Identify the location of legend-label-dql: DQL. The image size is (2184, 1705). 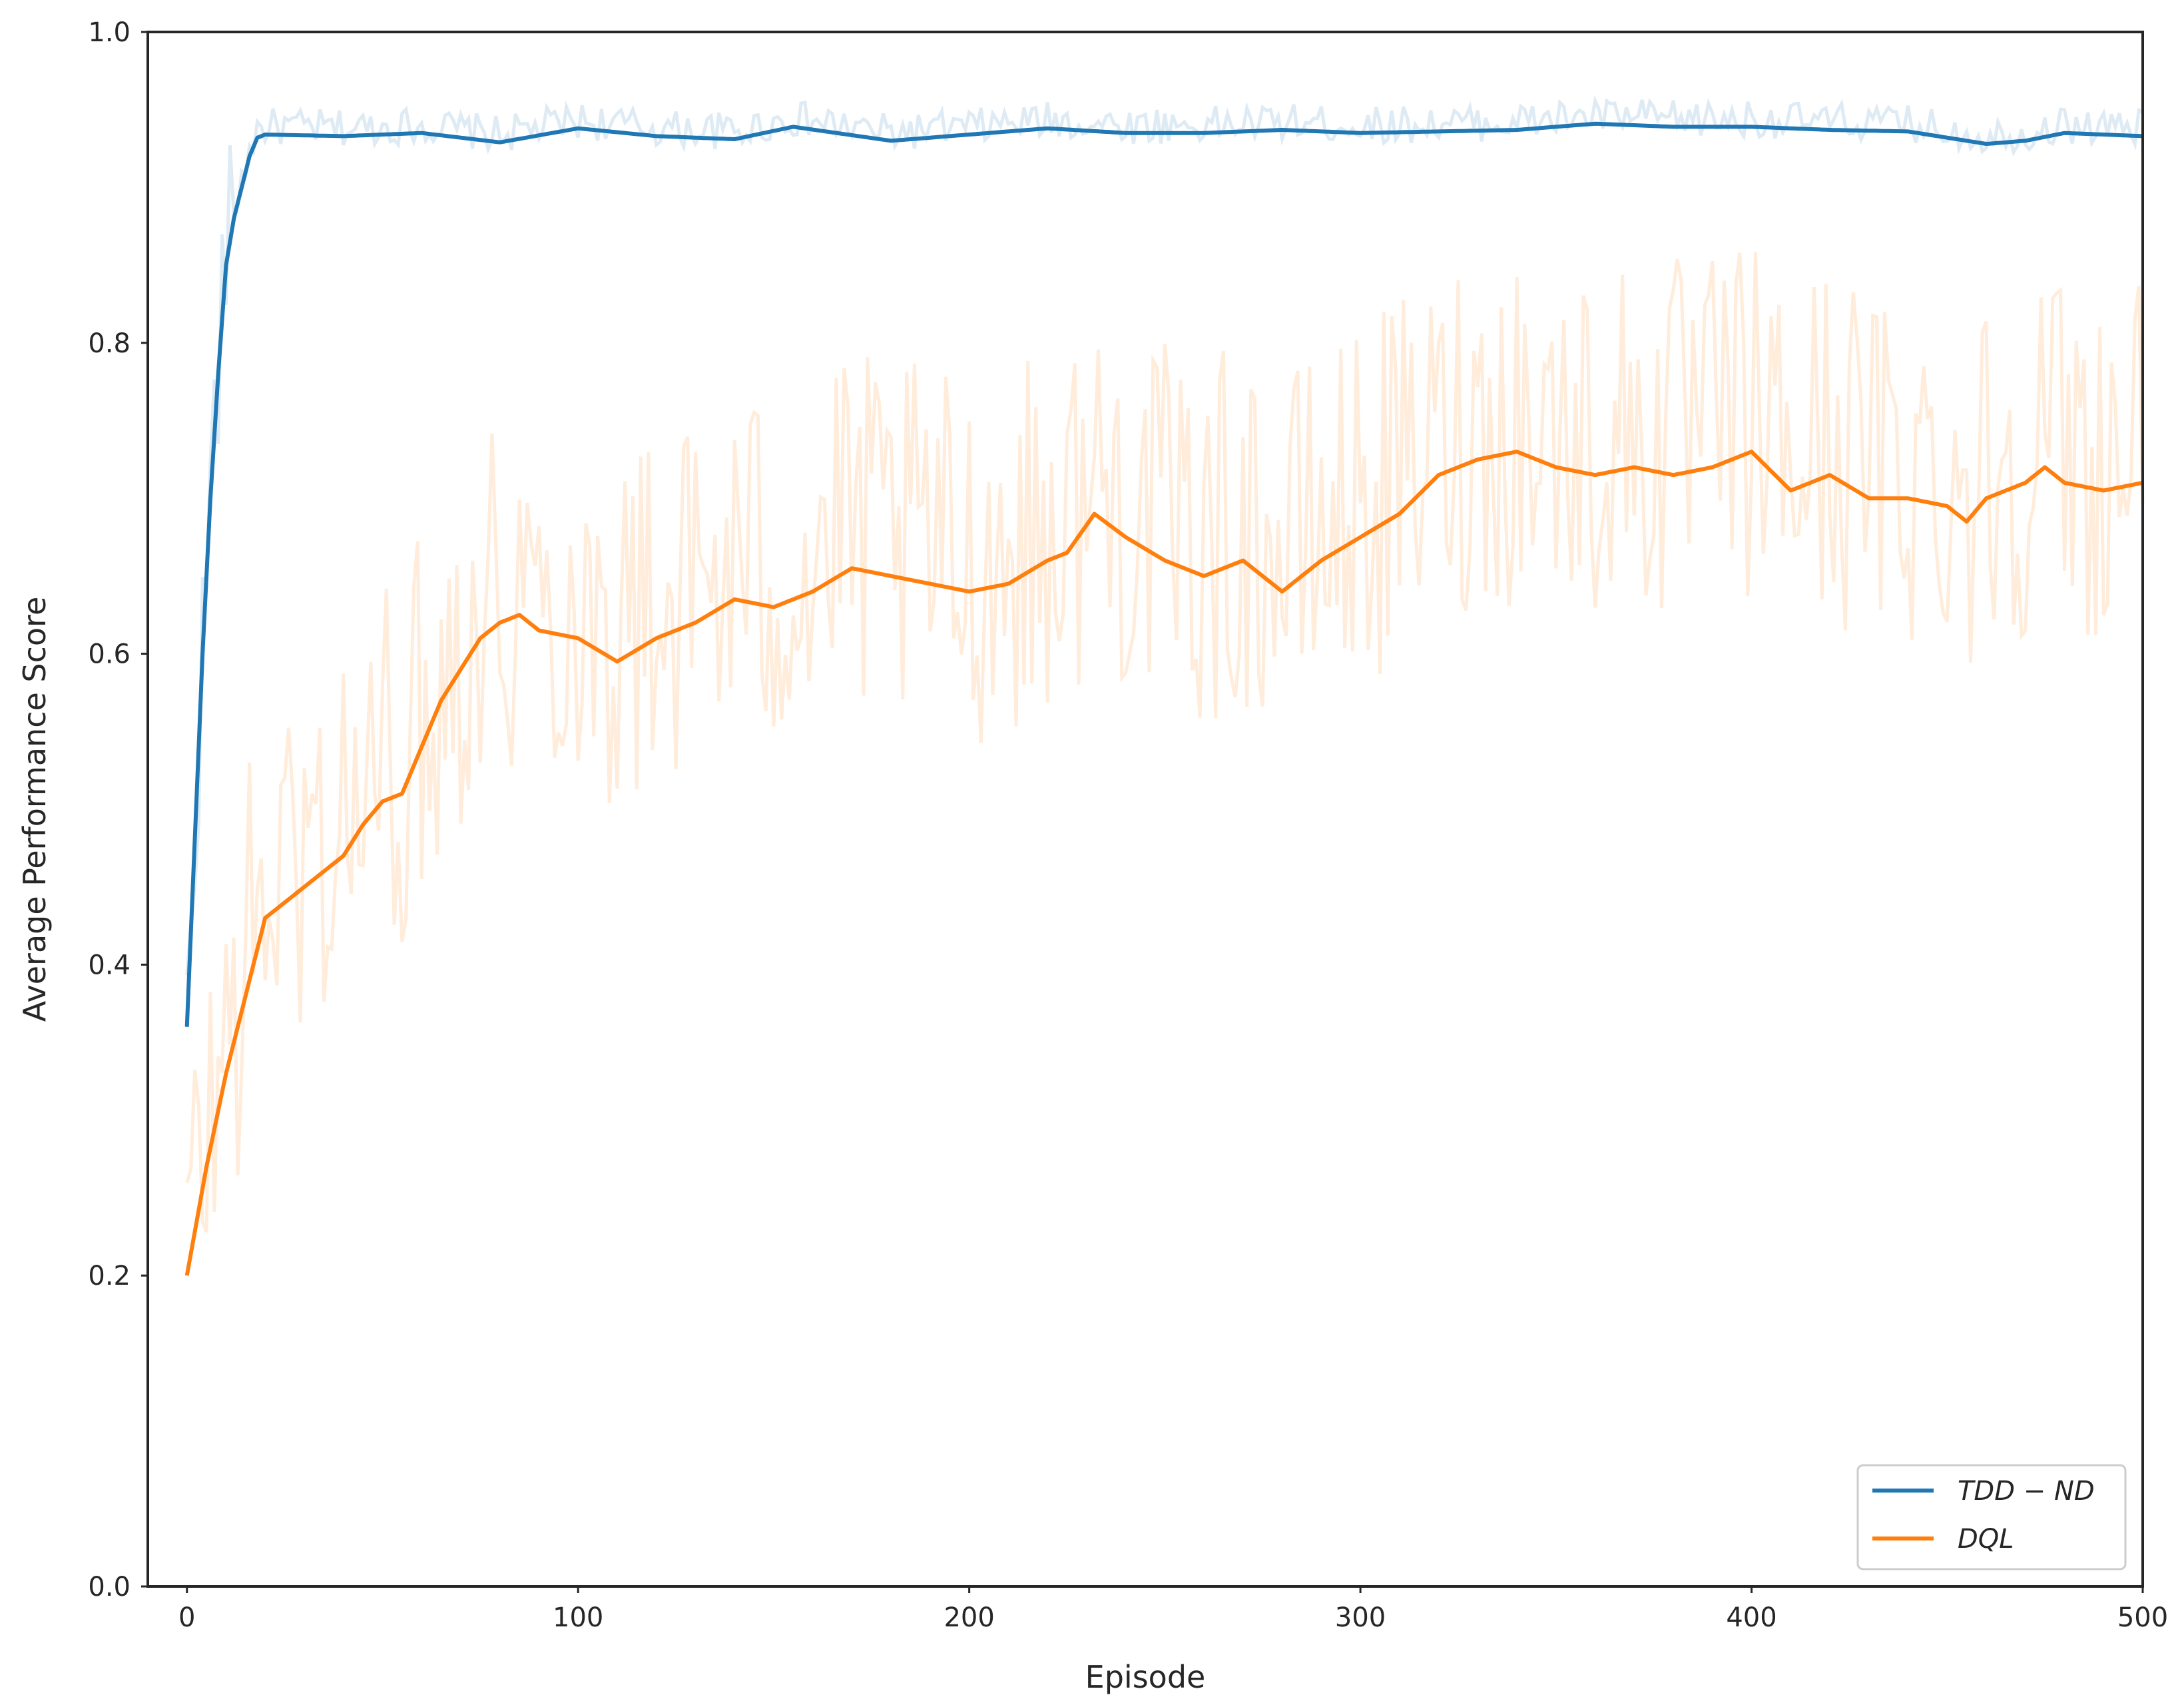
(1986, 1539).